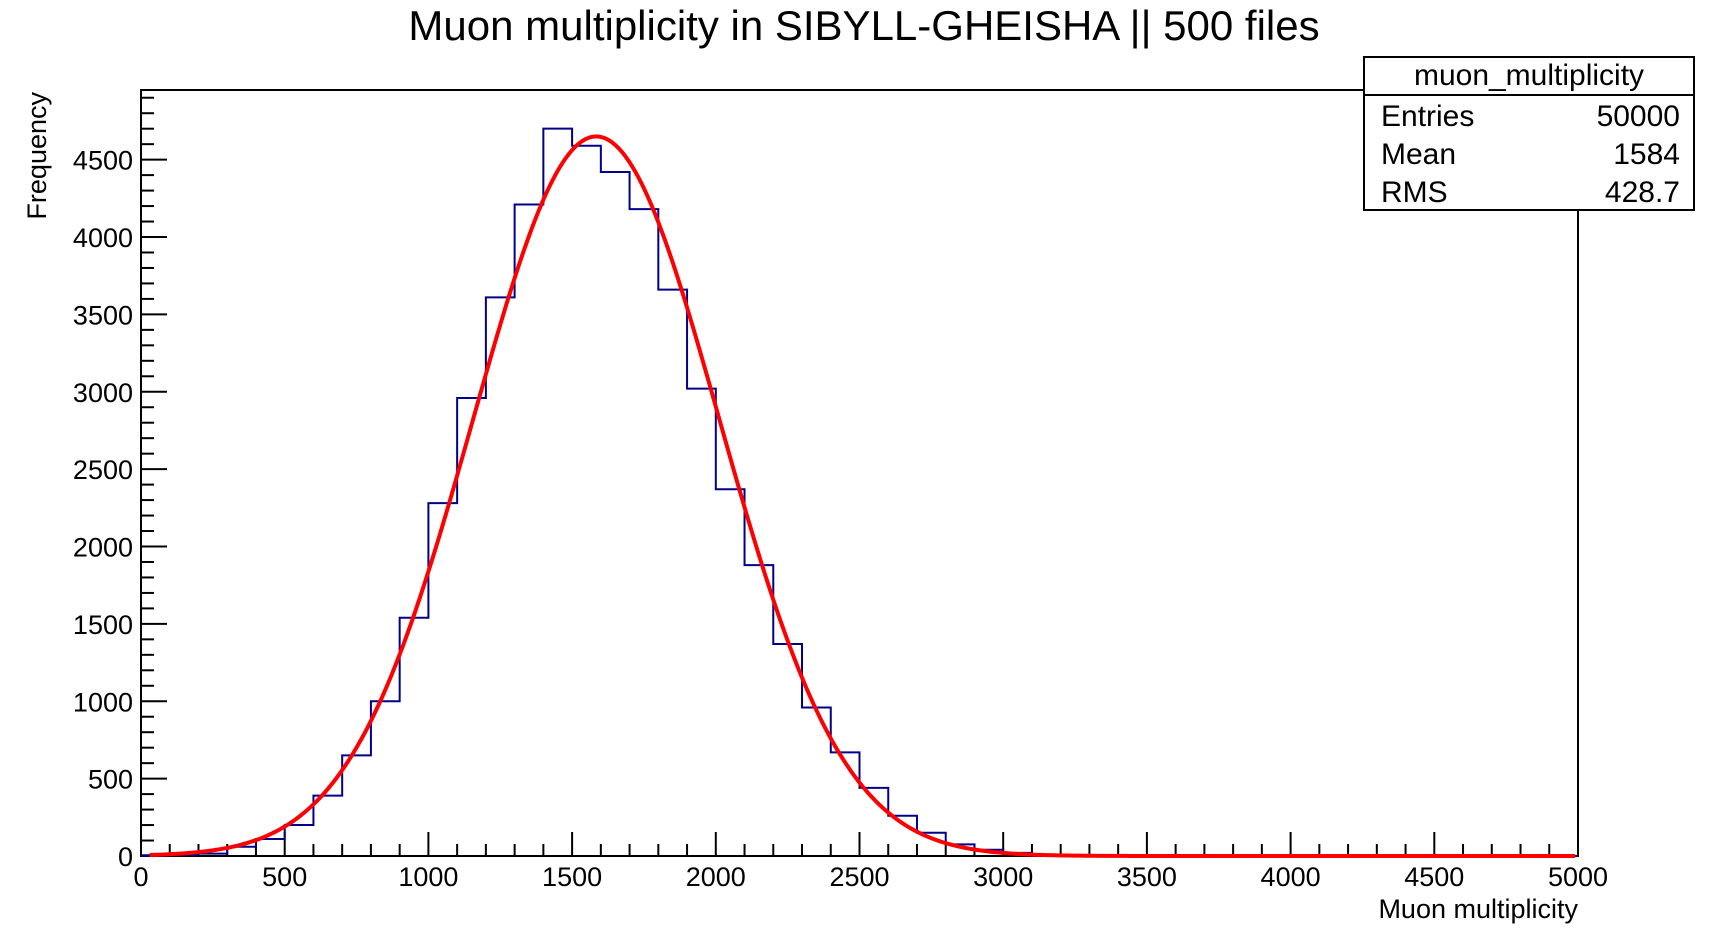  I want to click on y-tick-label: 4500, so click(103, 161).